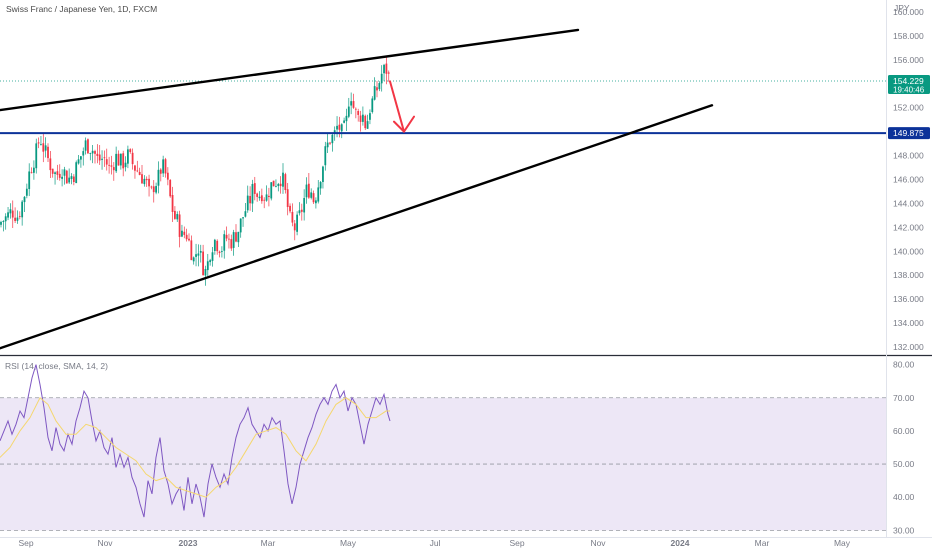 The width and height of the screenshot is (932, 555). Describe the element at coordinates (908, 203) in the screenshot. I see `price-tick-label: 144.000` at that location.